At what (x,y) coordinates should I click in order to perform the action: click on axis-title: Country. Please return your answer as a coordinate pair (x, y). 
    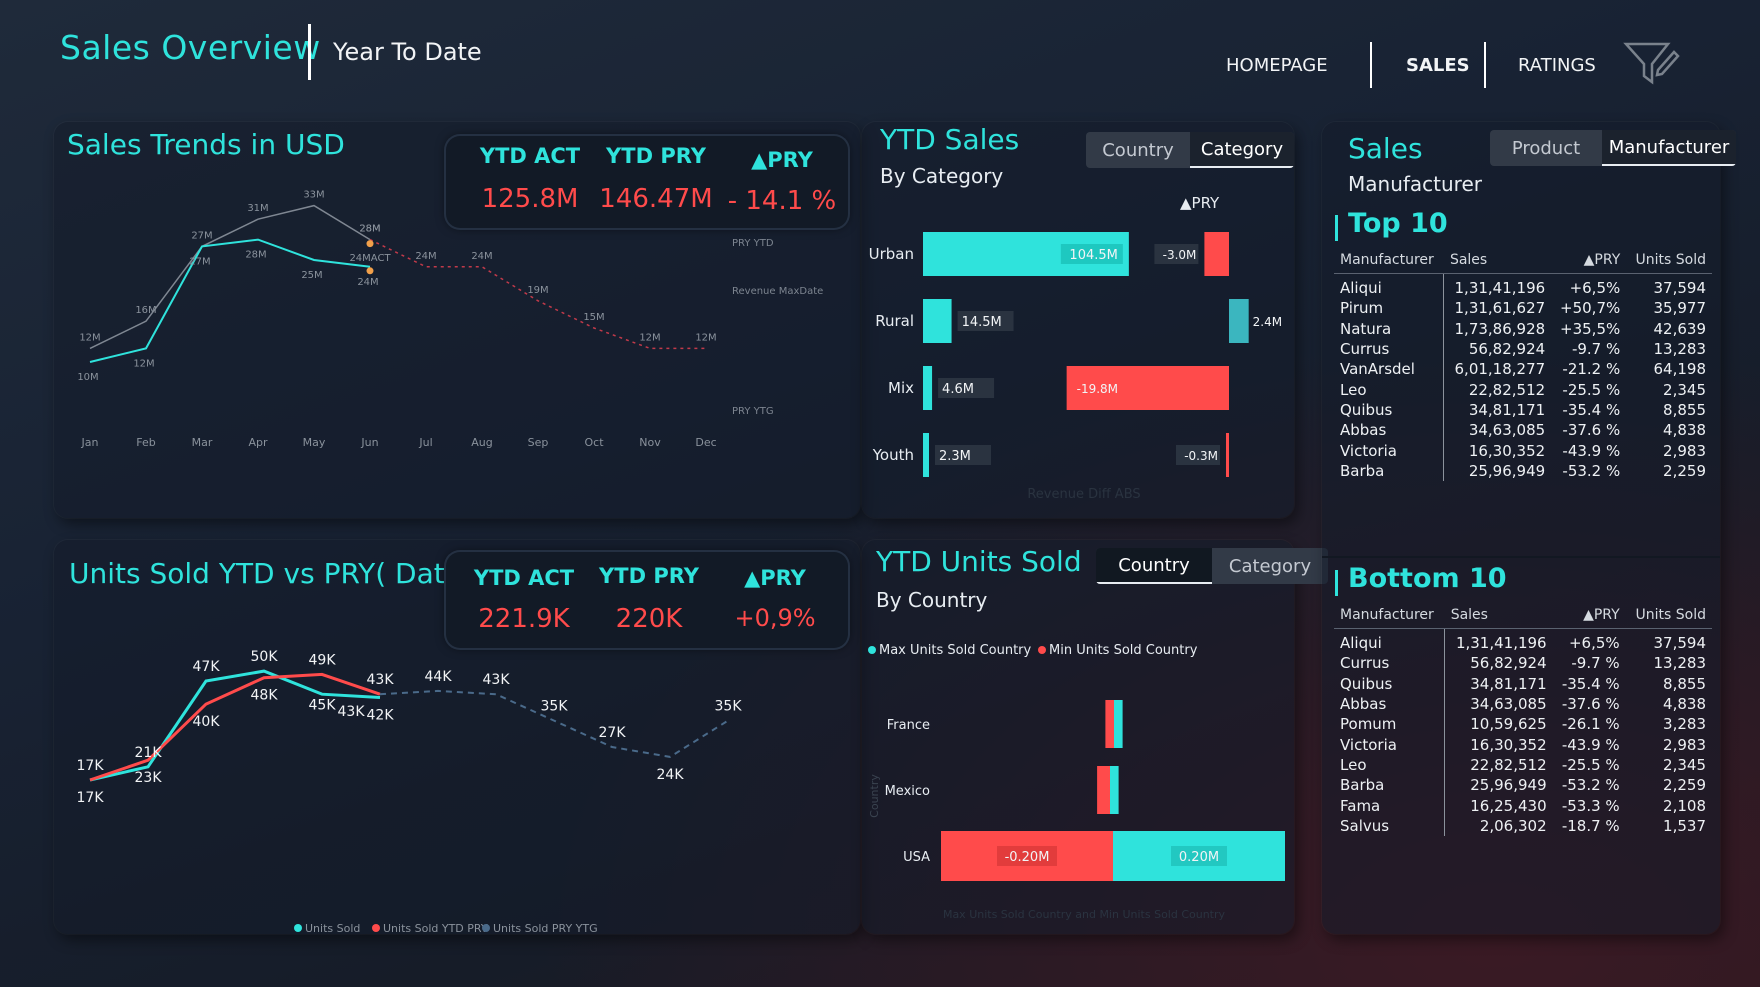
    Looking at the image, I should click on (874, 796).